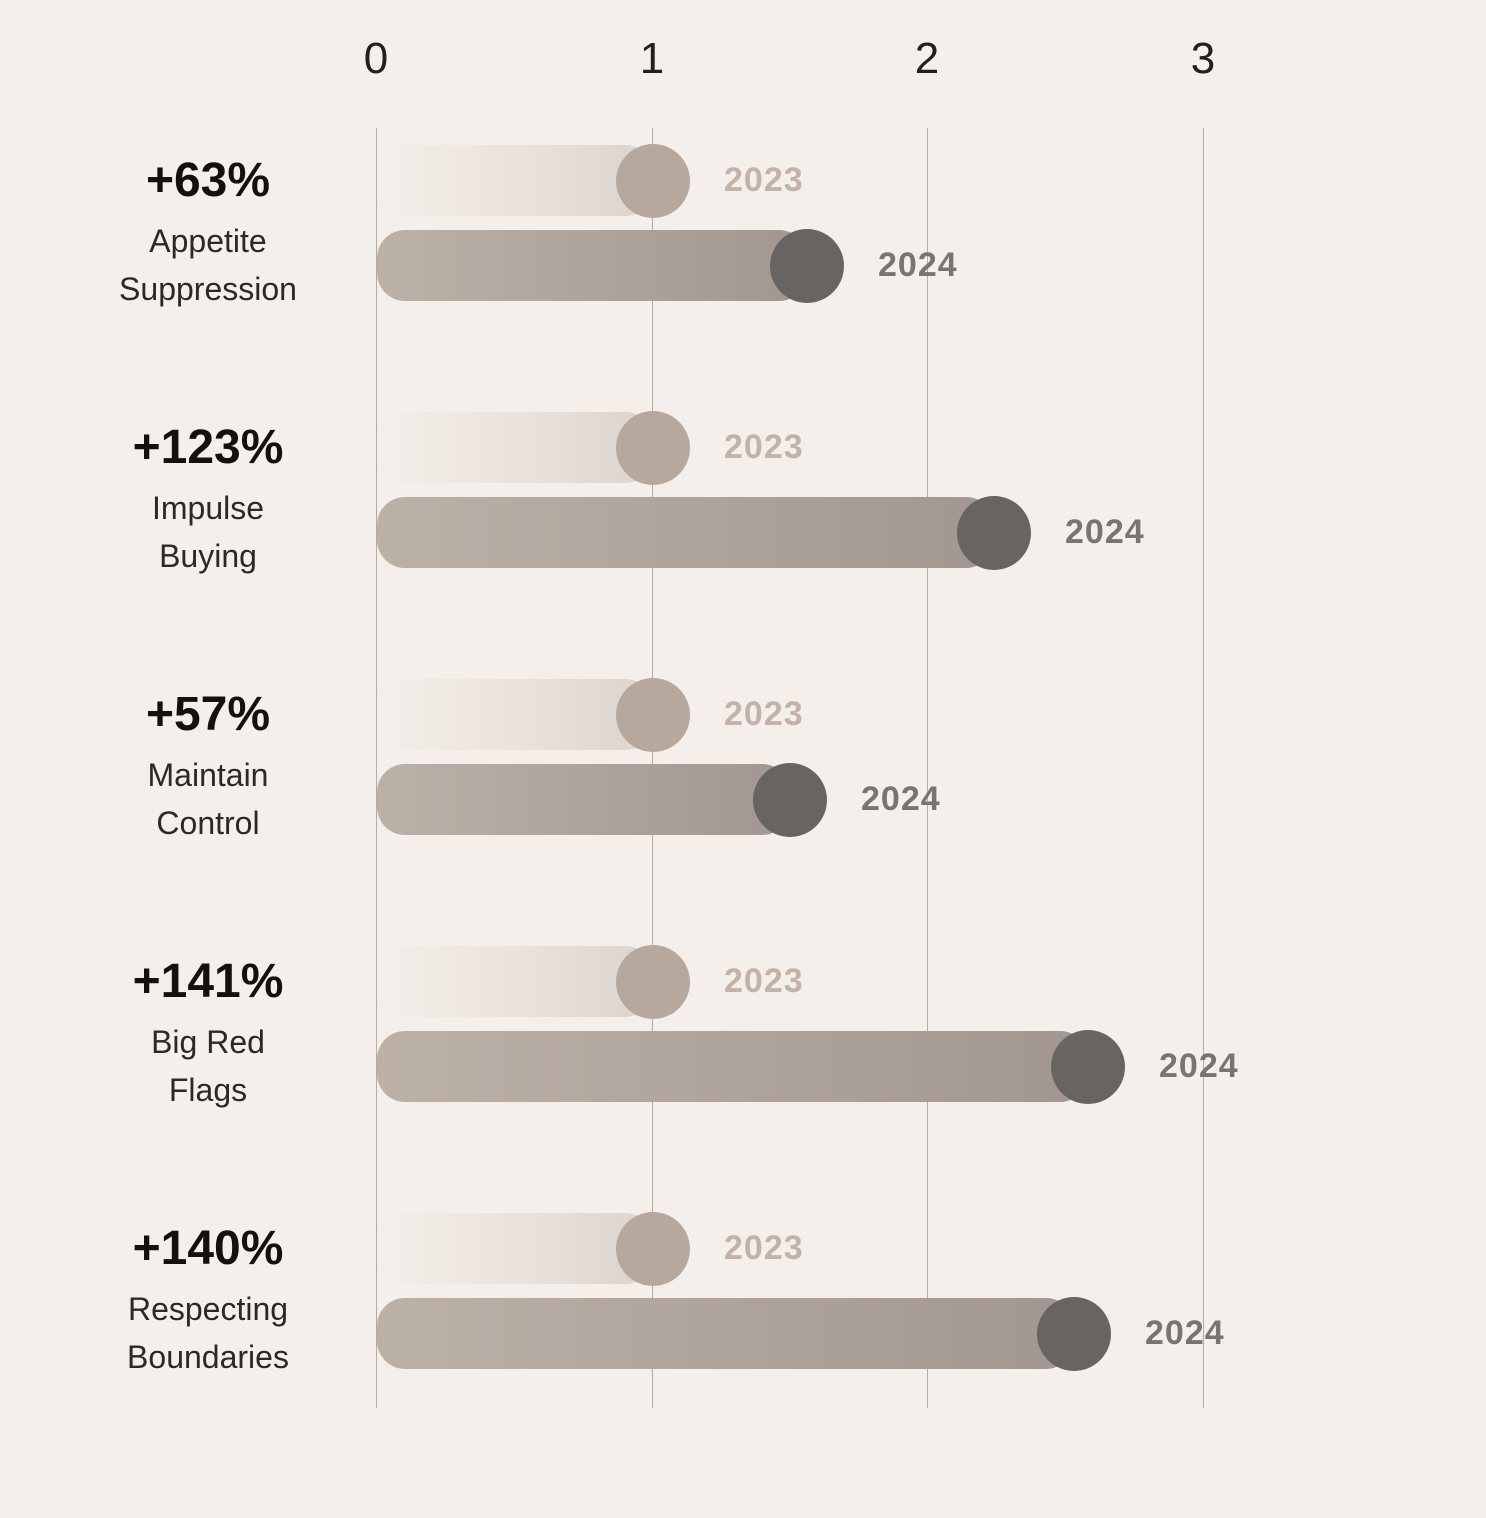 The width and height of the screenshot is (1486, 1518). I want to click on bar-row-2024-respecting-boundaries: 2024, so click(801, 1333).